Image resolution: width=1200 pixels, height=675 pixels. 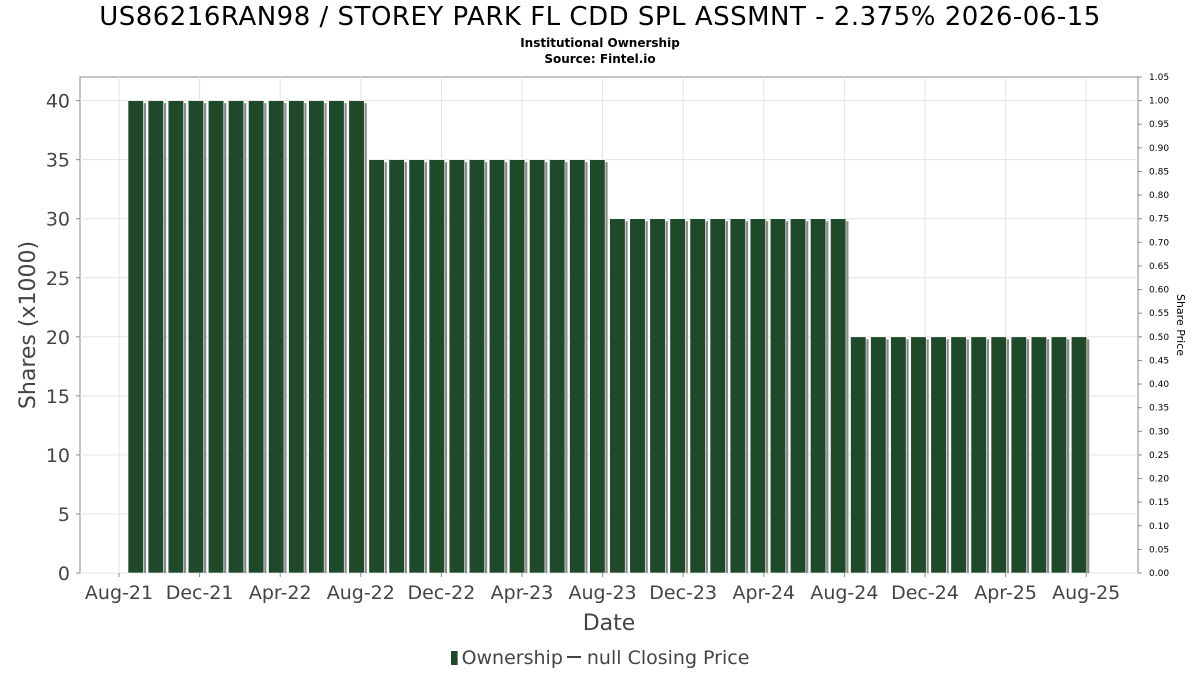 I want to click on y2-tick-label: 0.75, so click(x=1159, y=220).